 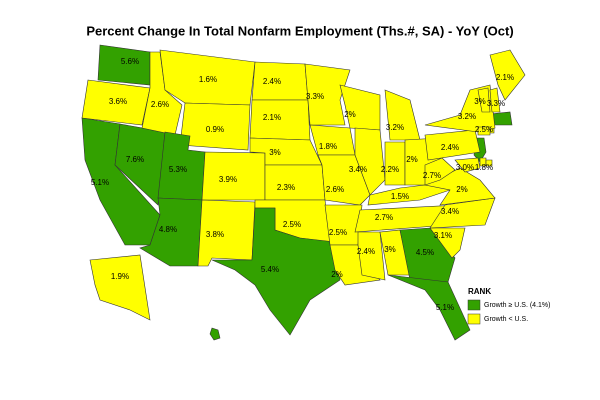 What do you see at coordinates (400, 196) in the screenshot?
I see `state-label: 1.5%` at bounding box center [400, 196].